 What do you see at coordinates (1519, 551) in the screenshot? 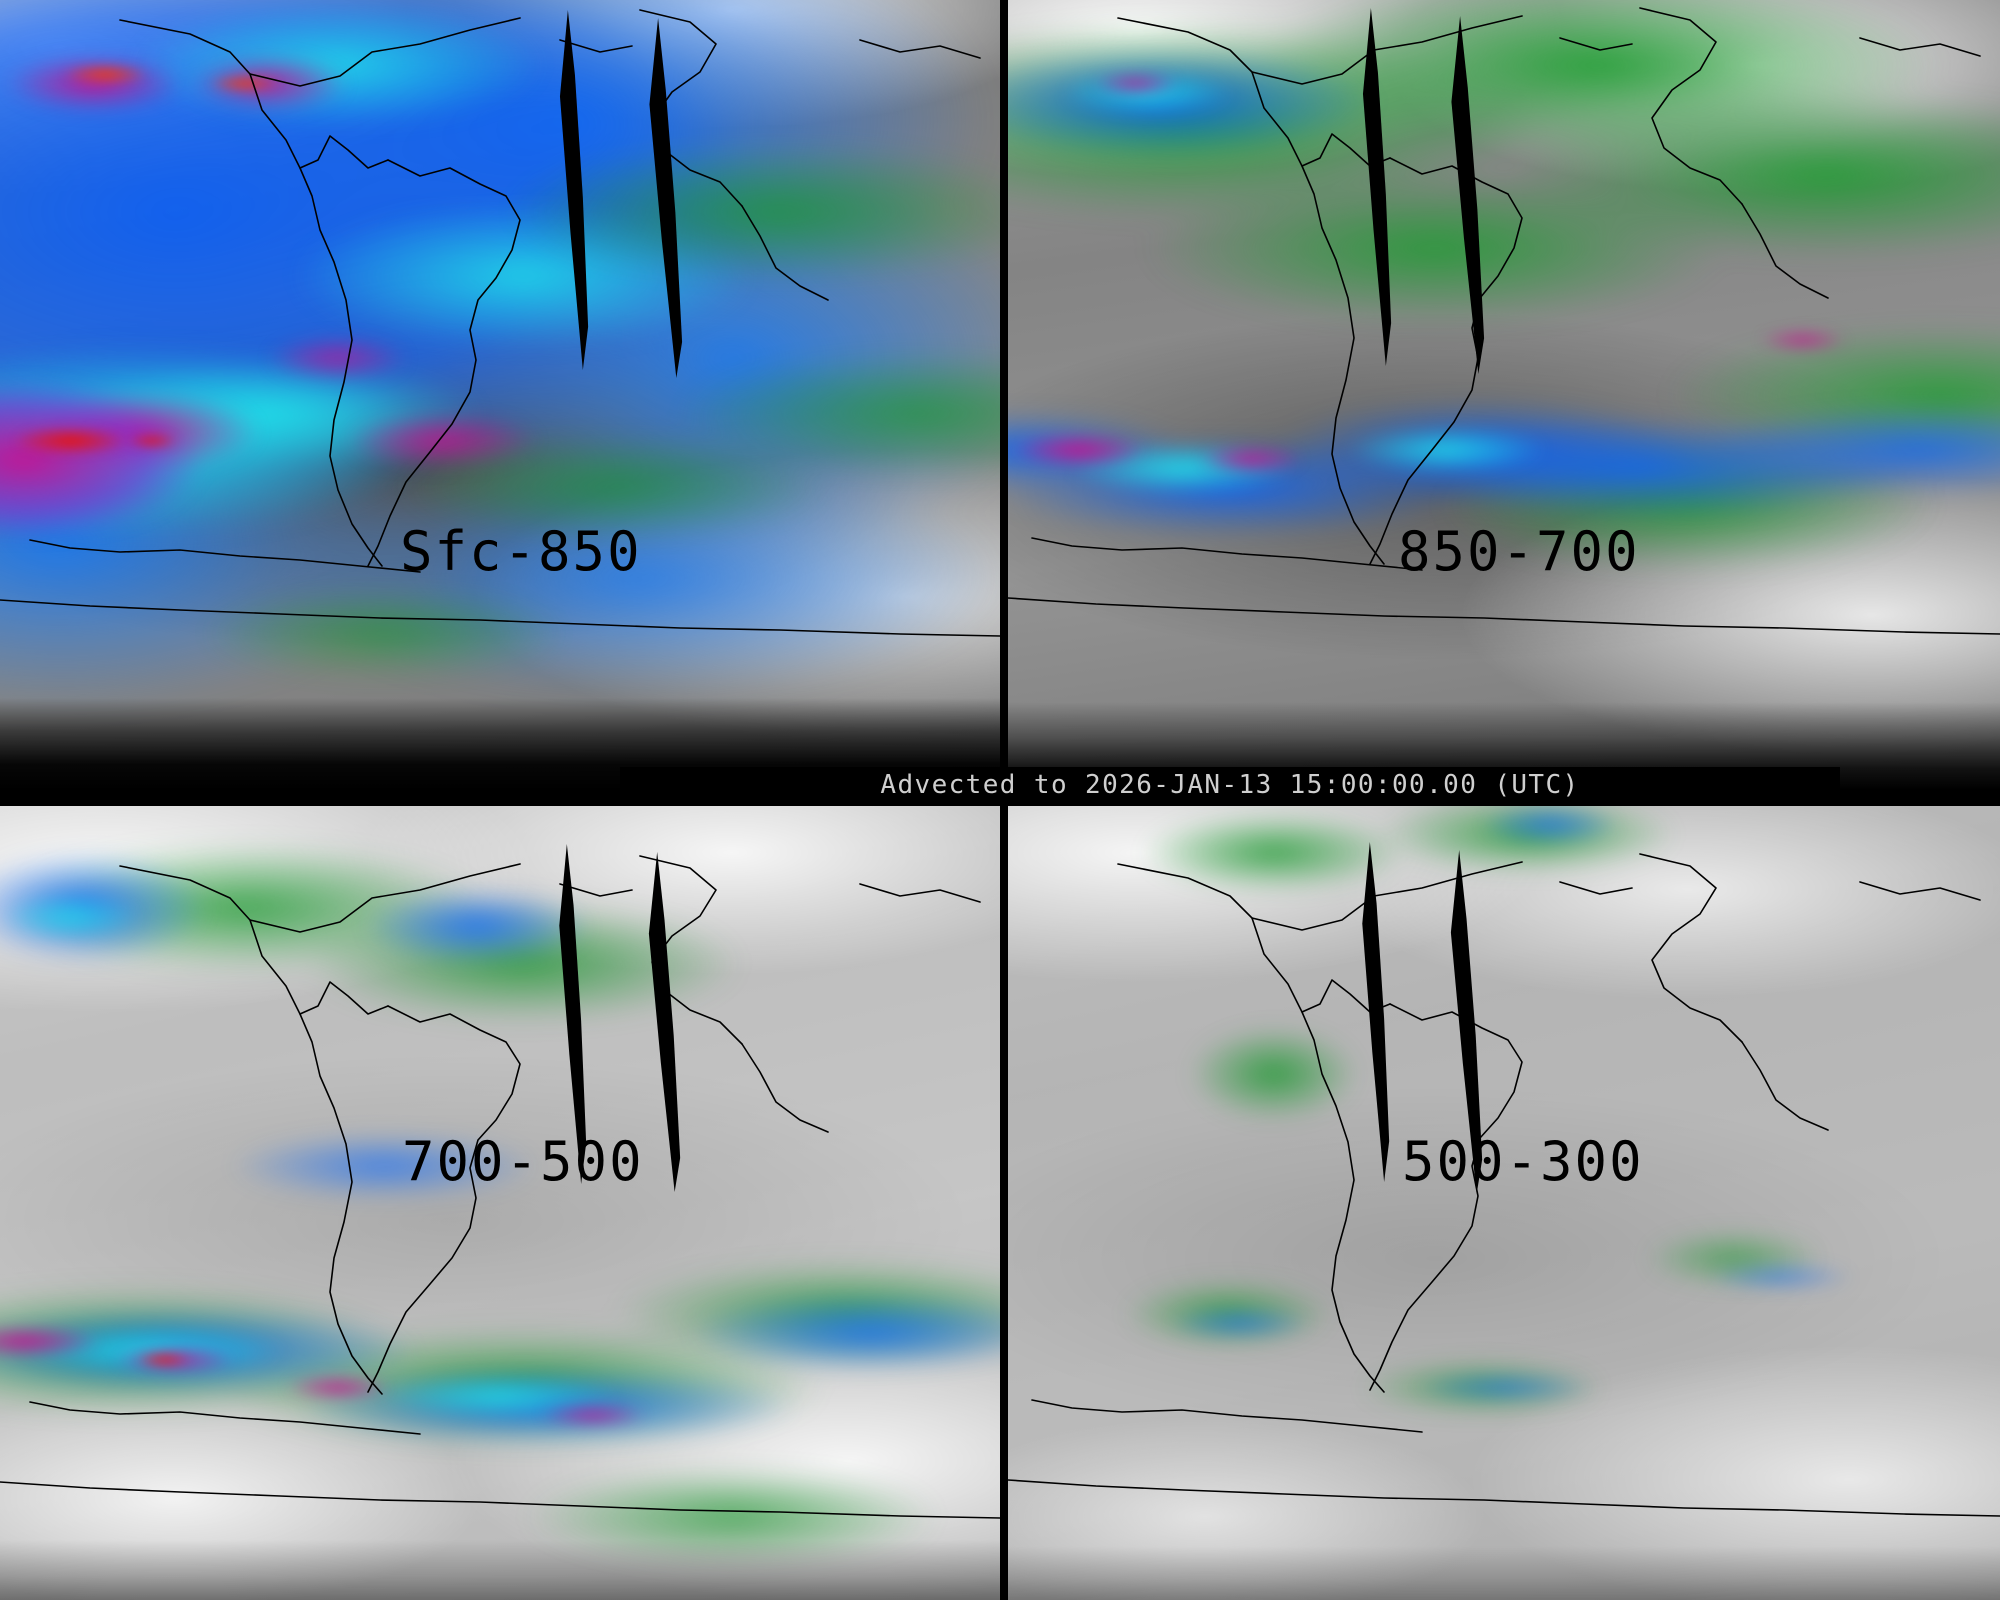
I see `panel-label-850-700: 850-700` at bounding box center [1519, 551].